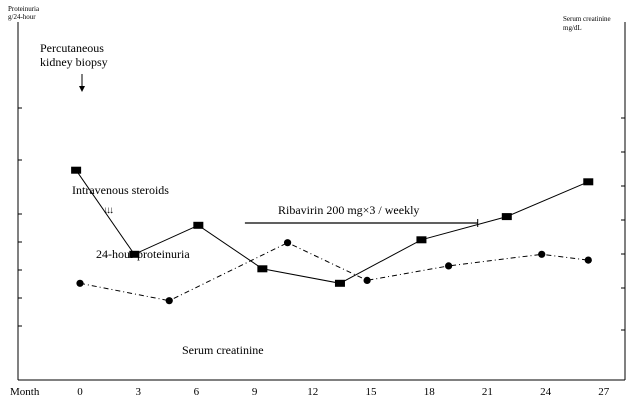  What do you see at coordinates (587, 19) in the screenshot?
I see `right-axis-label-line1: Serum creatinine` at bounding box center [587, 19].